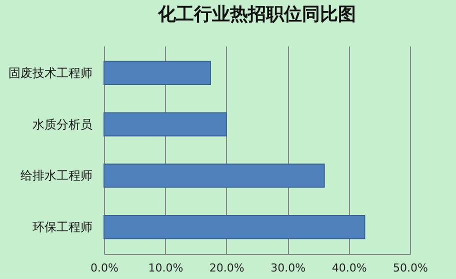 The height and width of the screenshot is (279, 456). I want to click on x-tick-label: 10.0%, so click(166, 268).